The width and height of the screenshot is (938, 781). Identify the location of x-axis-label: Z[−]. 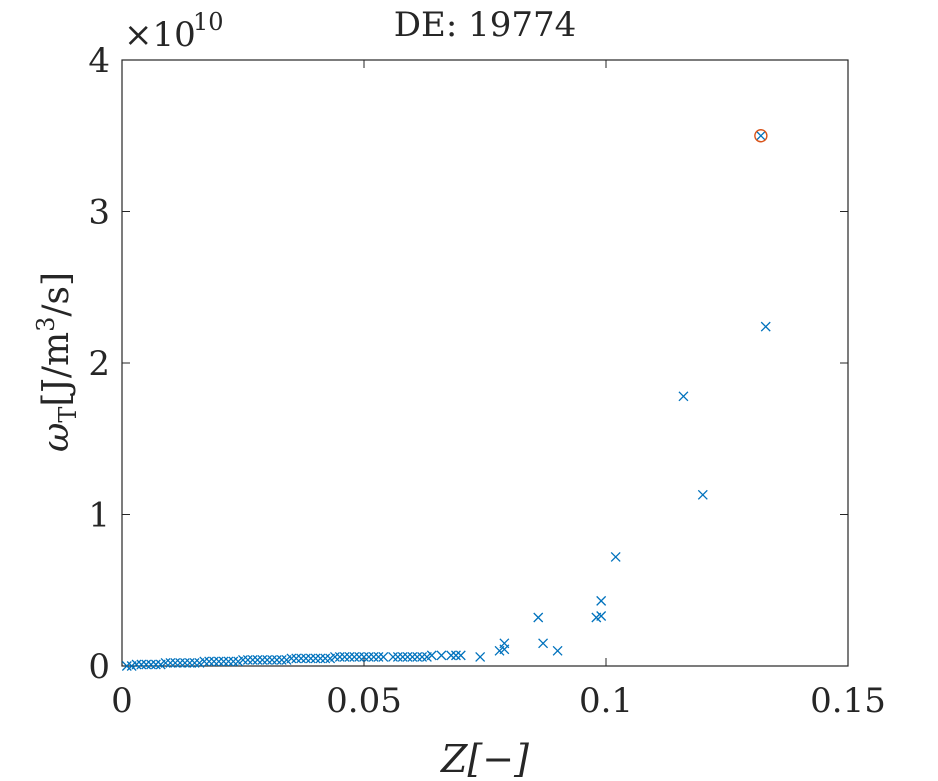
(484, 759).